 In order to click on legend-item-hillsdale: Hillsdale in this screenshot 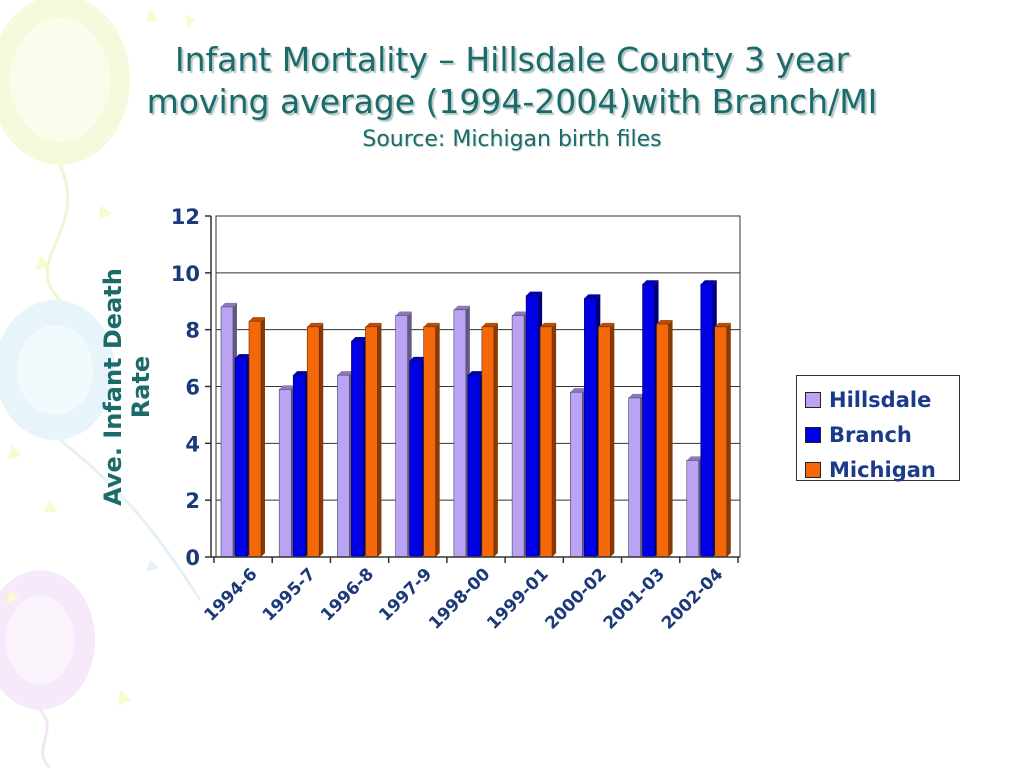, I will do `click(882, 399)`.